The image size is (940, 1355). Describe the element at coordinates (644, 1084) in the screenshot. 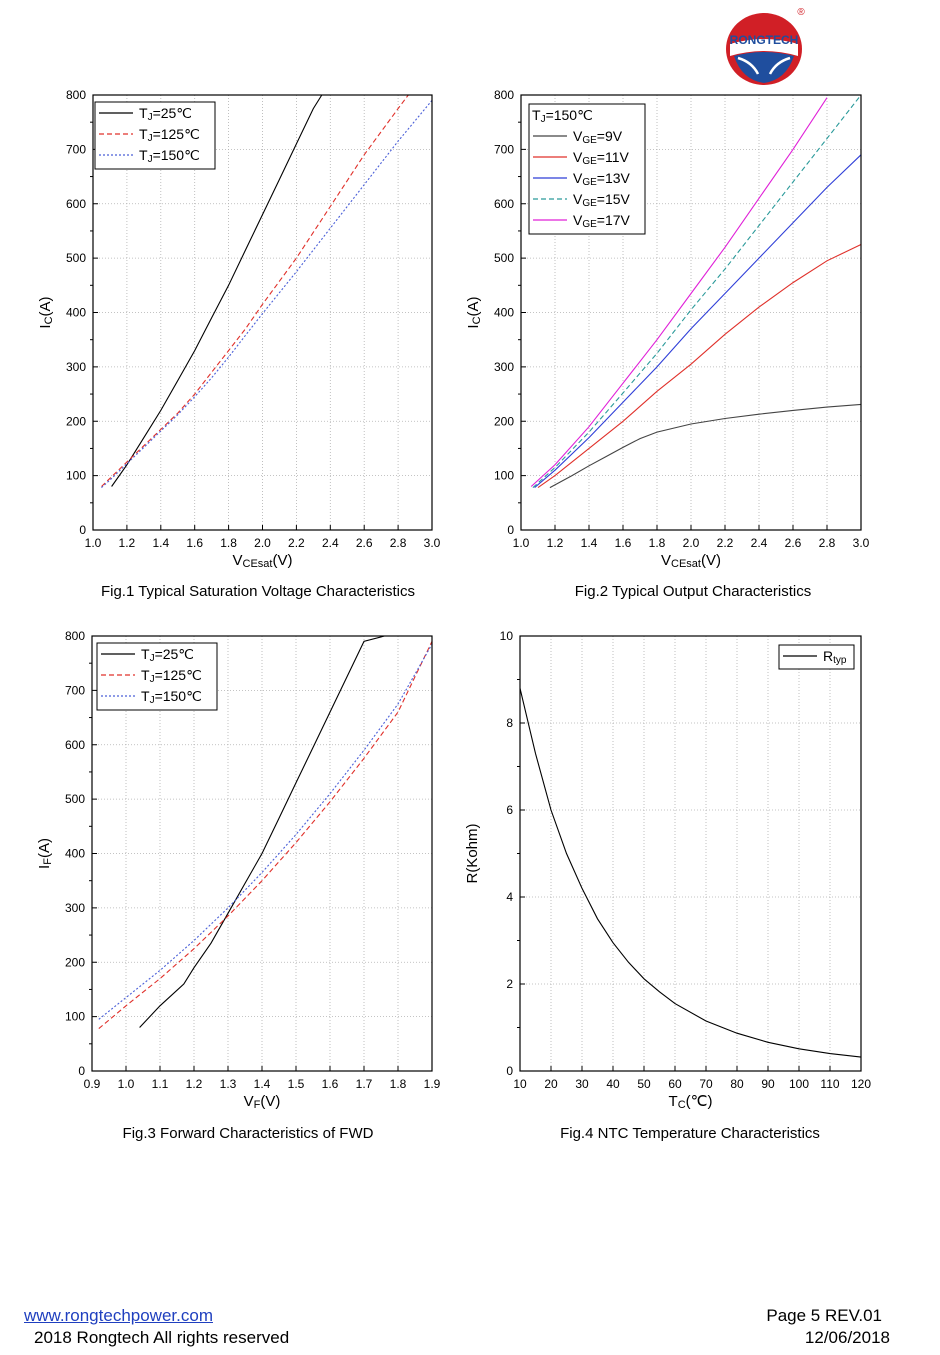

I see `x-tick-label: 50` at that location.